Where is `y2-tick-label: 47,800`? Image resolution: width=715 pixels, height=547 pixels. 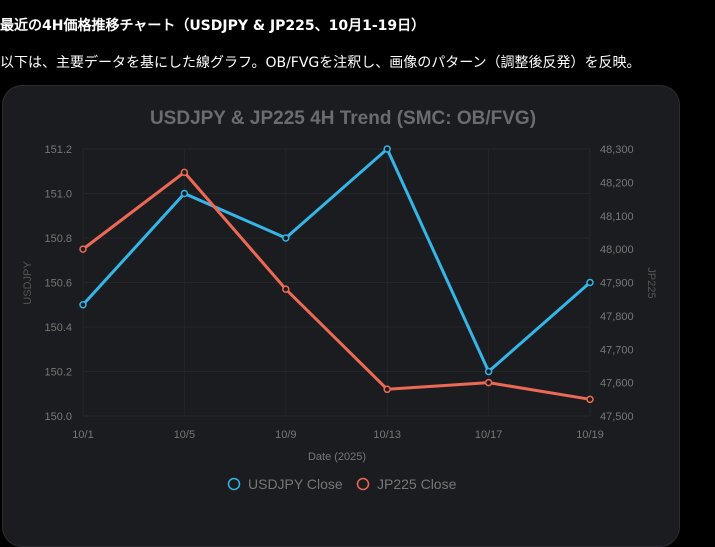 y2-tick-label: 47,800 is located at coordinates (617, 317).